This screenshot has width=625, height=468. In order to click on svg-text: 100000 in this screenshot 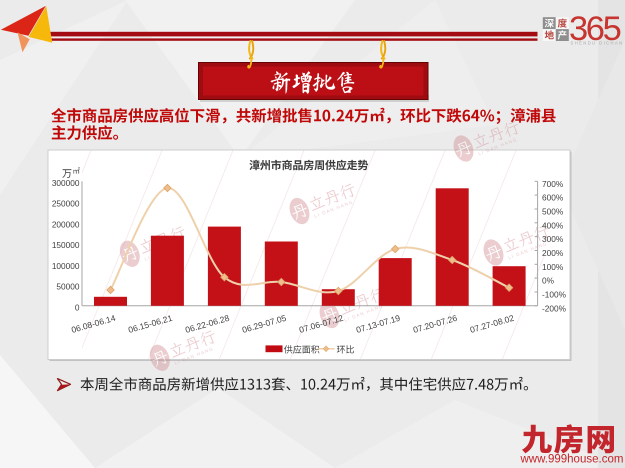, I will do `click(66, 266)`.